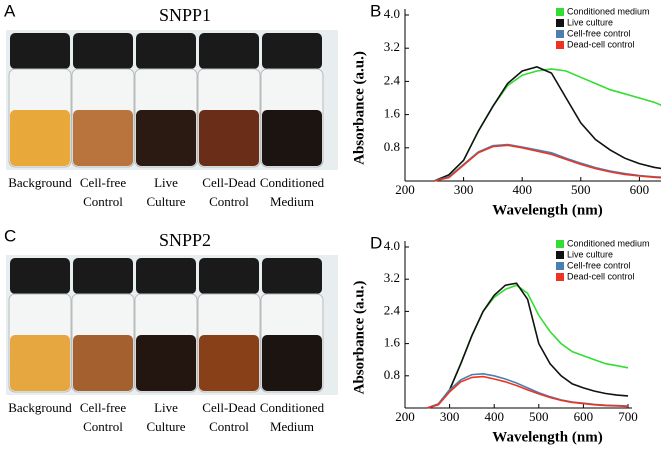 This screenshot has width=661, height=451. I want to click on x-tick-label: 700, so click(628, 416).